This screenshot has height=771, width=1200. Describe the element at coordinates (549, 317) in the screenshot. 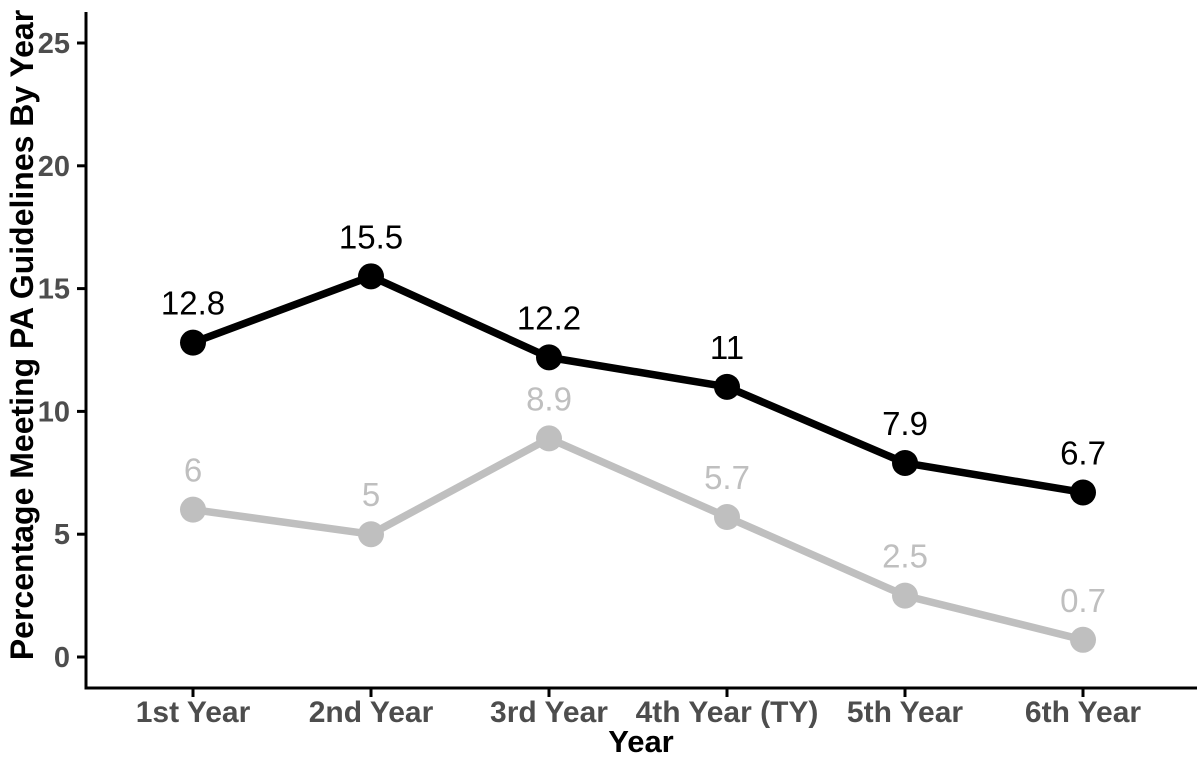

I see `dark-series-data-label: 12.2` at that location.